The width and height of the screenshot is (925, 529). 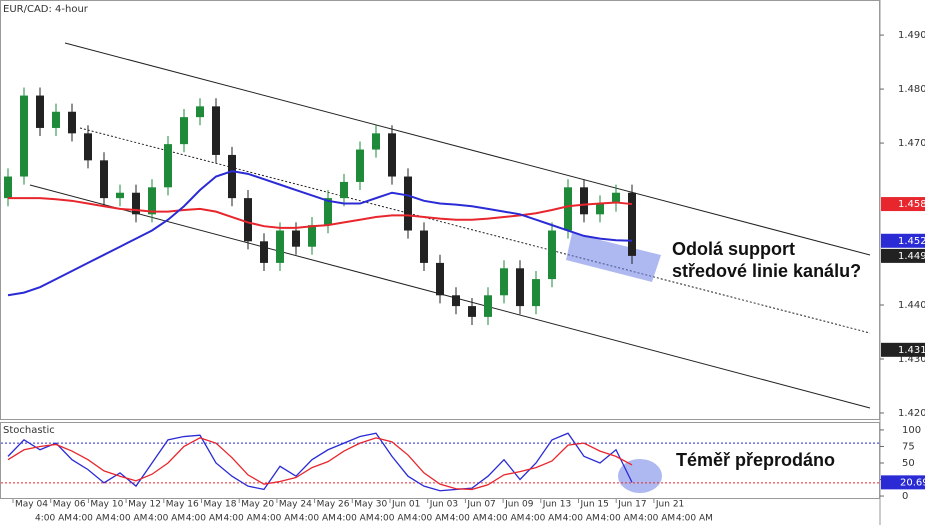 What do you see at coordinates (320, 213) in the screenshot?
I see `moving-average` at bounding box center [320, 213].